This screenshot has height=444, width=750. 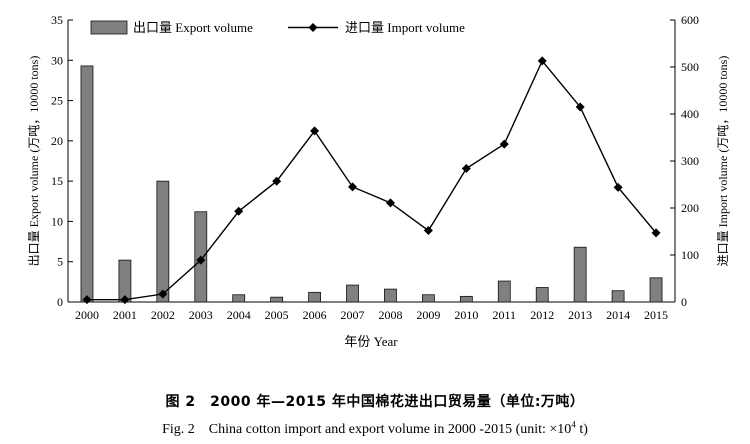 What do you see at coordinates (109, 27) in the screenshot?
I see `legend-export-swatch` at bounding box center [109, 27].